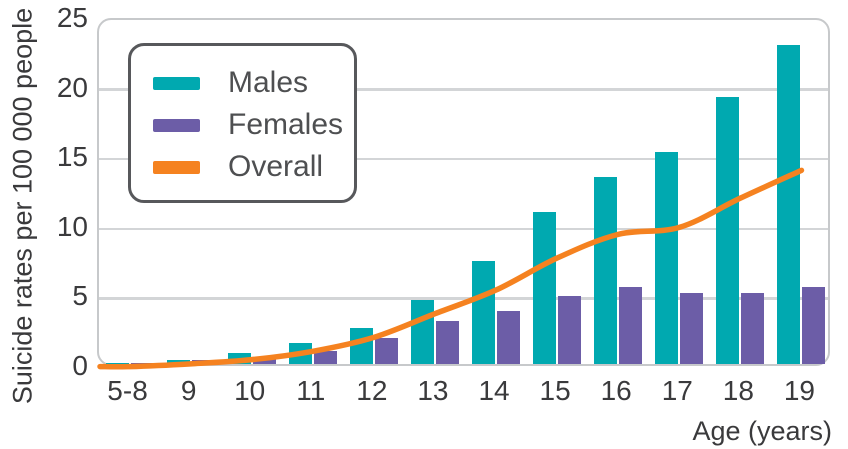 This screenshot has height=449, width=848. I want to click on y-tick-label-5: 5, so click(80, 296).